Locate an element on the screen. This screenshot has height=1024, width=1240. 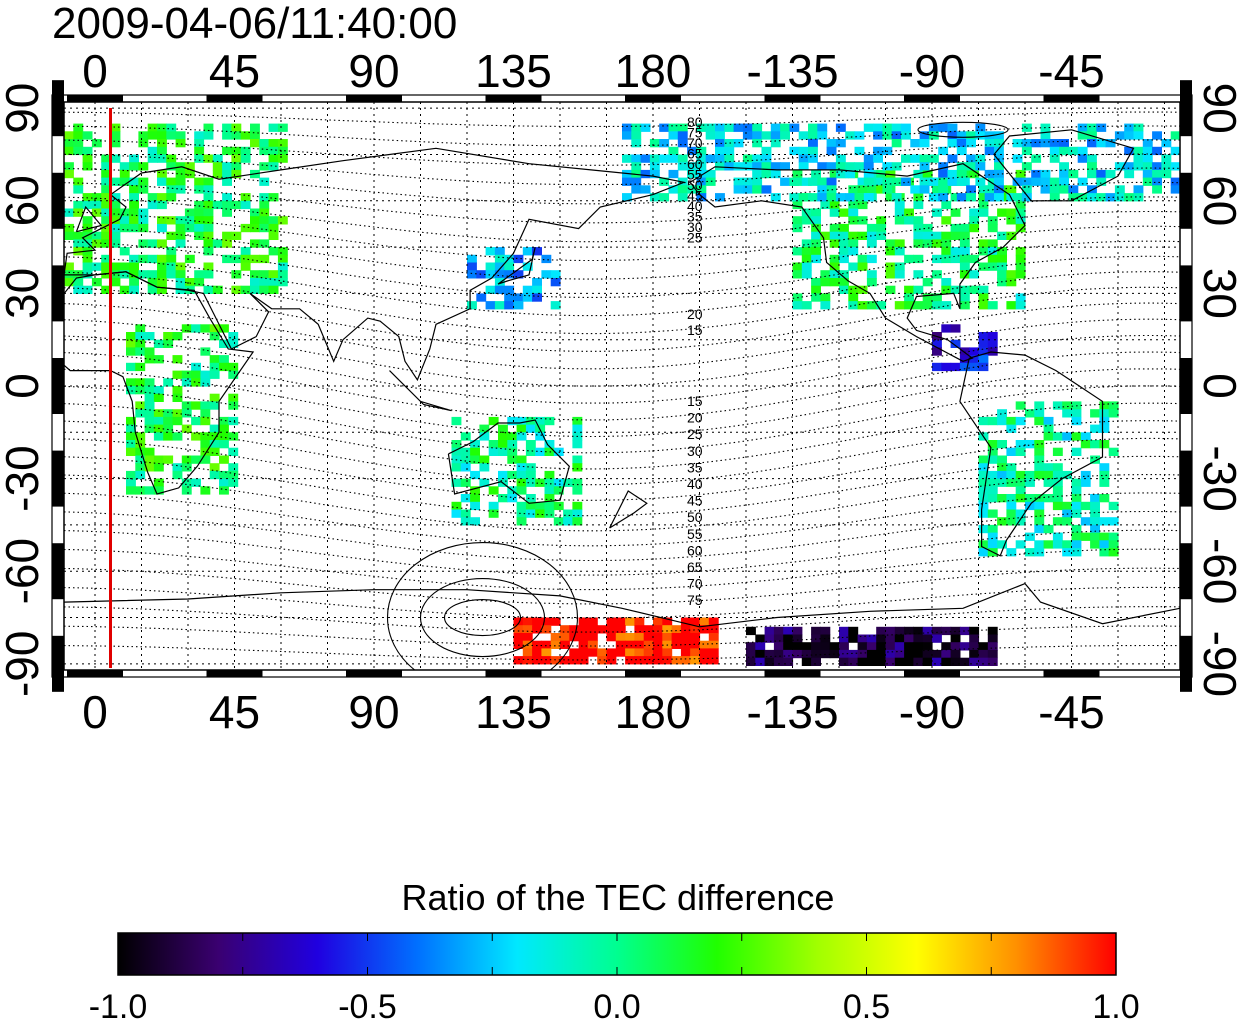
axis-tick-bar is located at coordinates (58, 571).